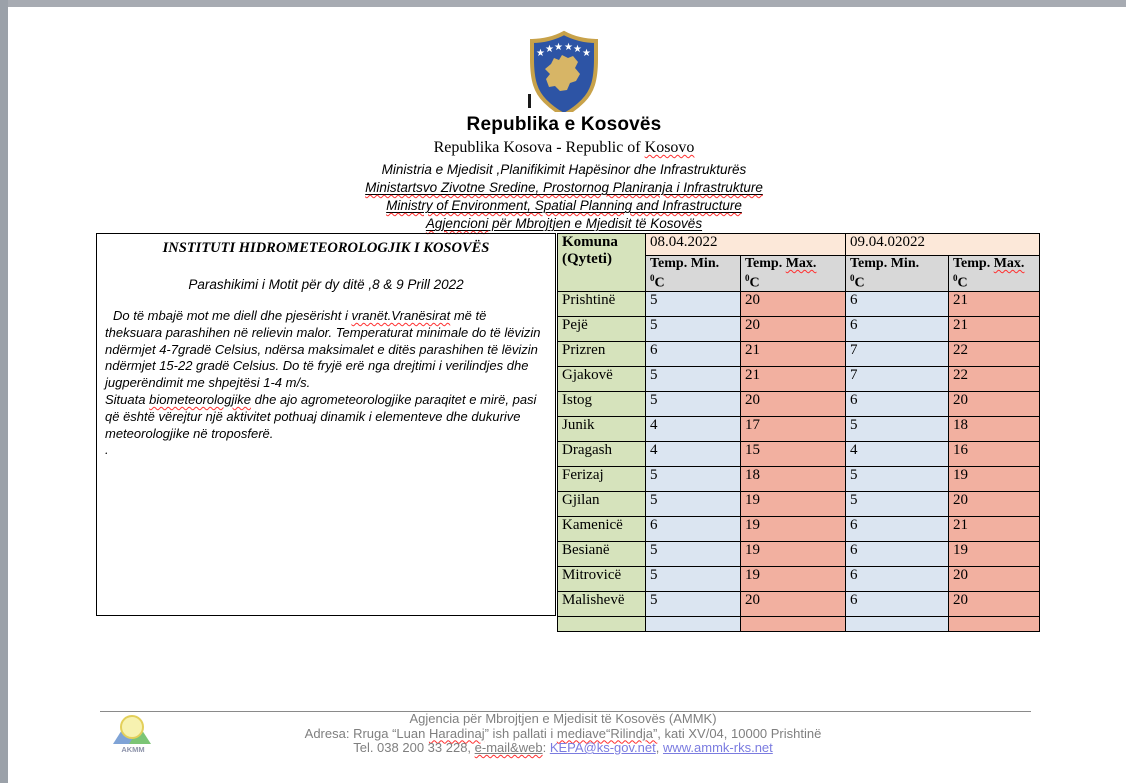 This screenshot has height=783, width=1126. Describe the element at coordinates (539, 147) in the screenshot. I see `republic-subtitle-main: Republika Kosova - Republic of` at that location.